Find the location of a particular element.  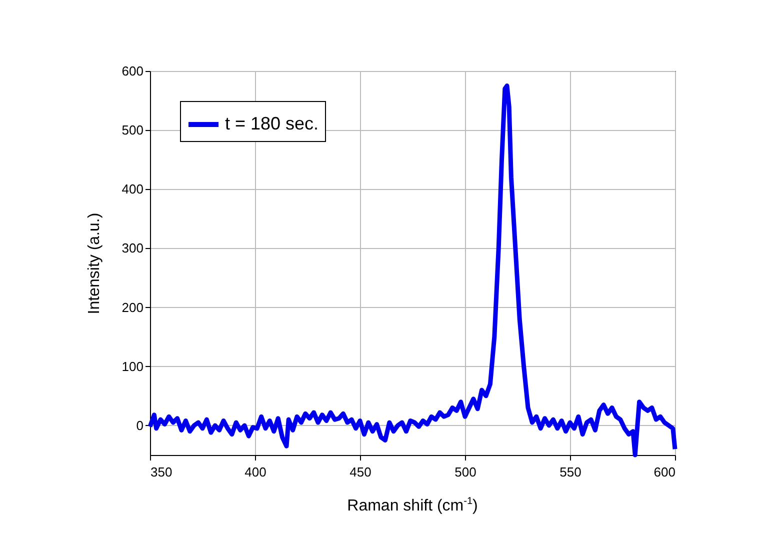

x-axis-title: Raman shift (cm$^{-1}$) is located at coordinates (412, 506).